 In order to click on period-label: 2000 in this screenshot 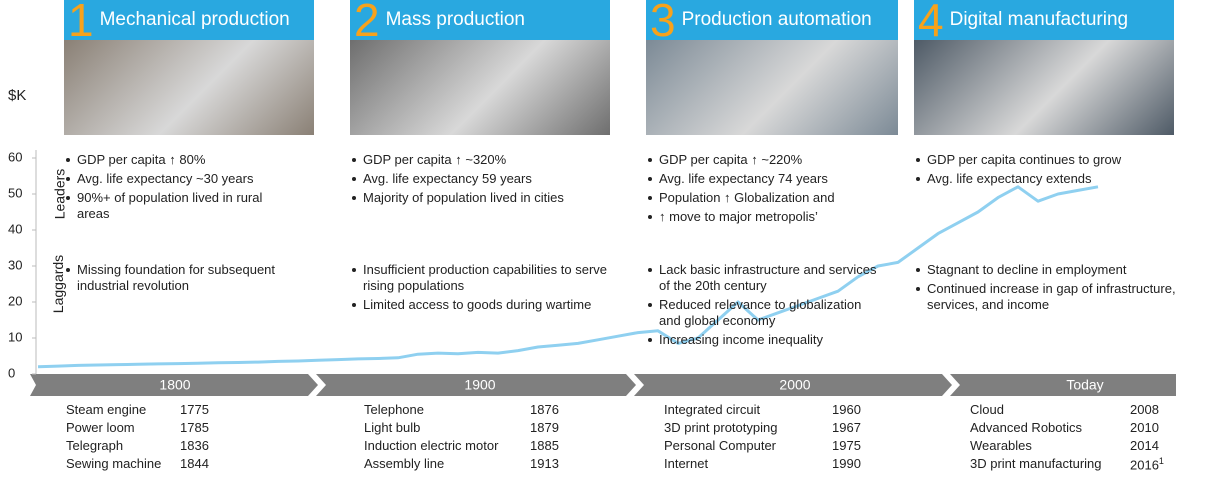, I will do `click(794, 385)`.